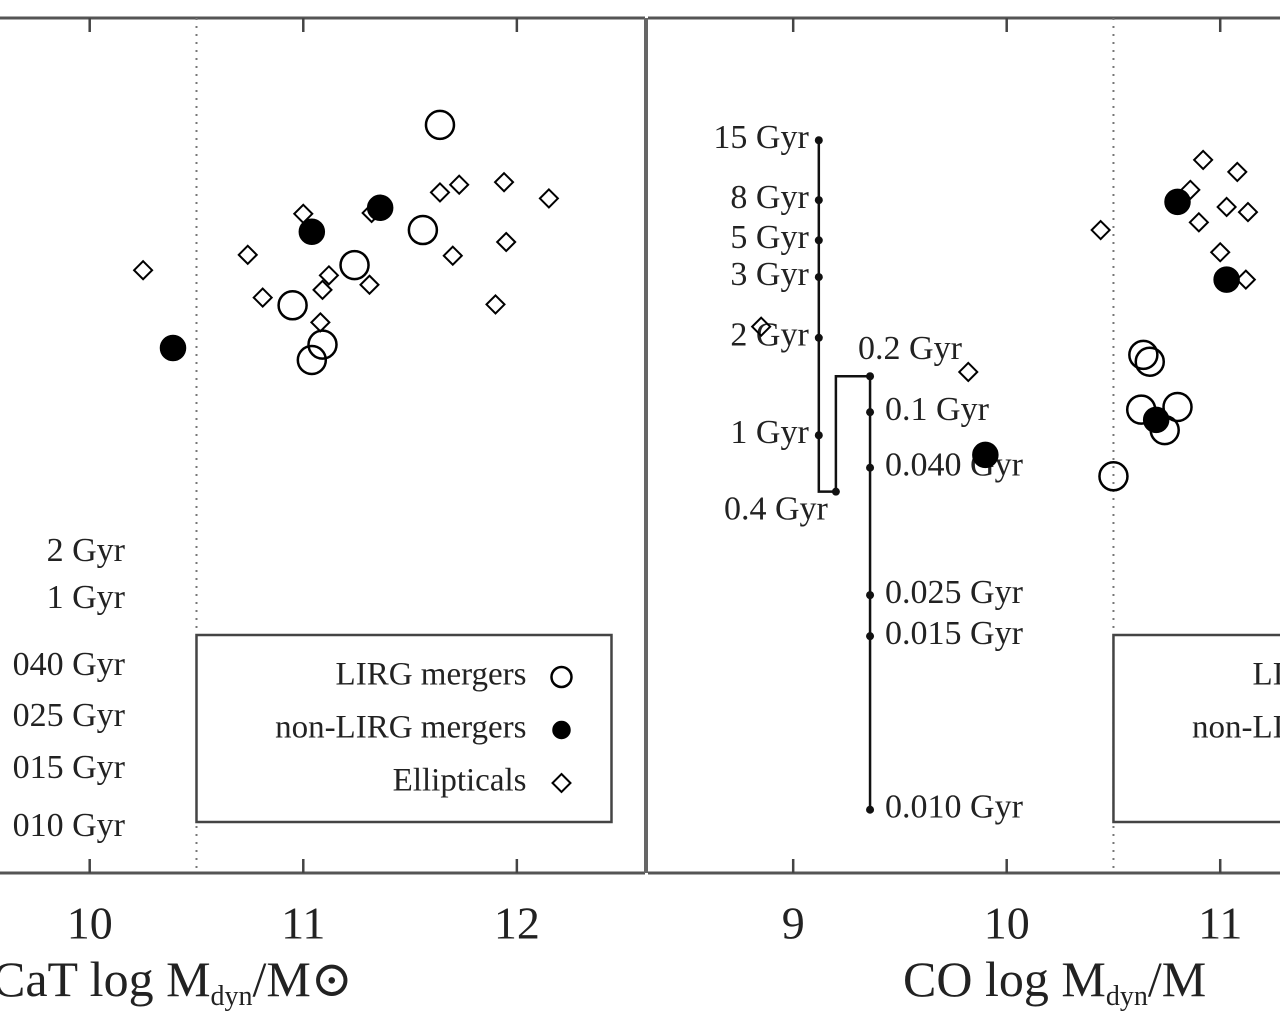  Describe the element at coordinates (460, 781) in the screenshot. I see `legend-label: Ellipticals` at that location.